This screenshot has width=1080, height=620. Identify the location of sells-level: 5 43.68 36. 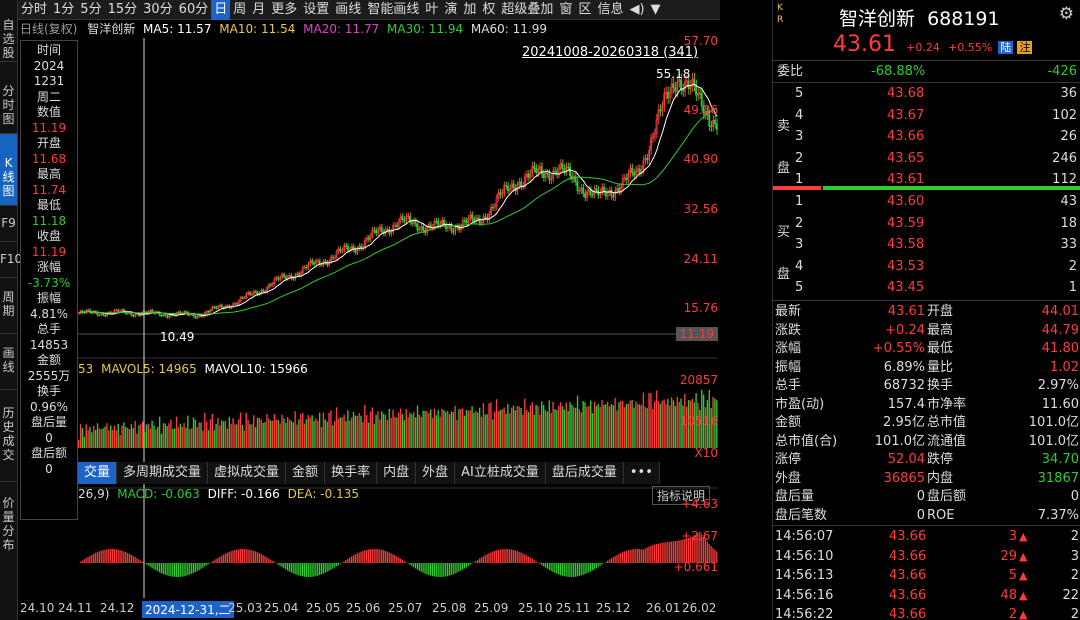
(926, 93).